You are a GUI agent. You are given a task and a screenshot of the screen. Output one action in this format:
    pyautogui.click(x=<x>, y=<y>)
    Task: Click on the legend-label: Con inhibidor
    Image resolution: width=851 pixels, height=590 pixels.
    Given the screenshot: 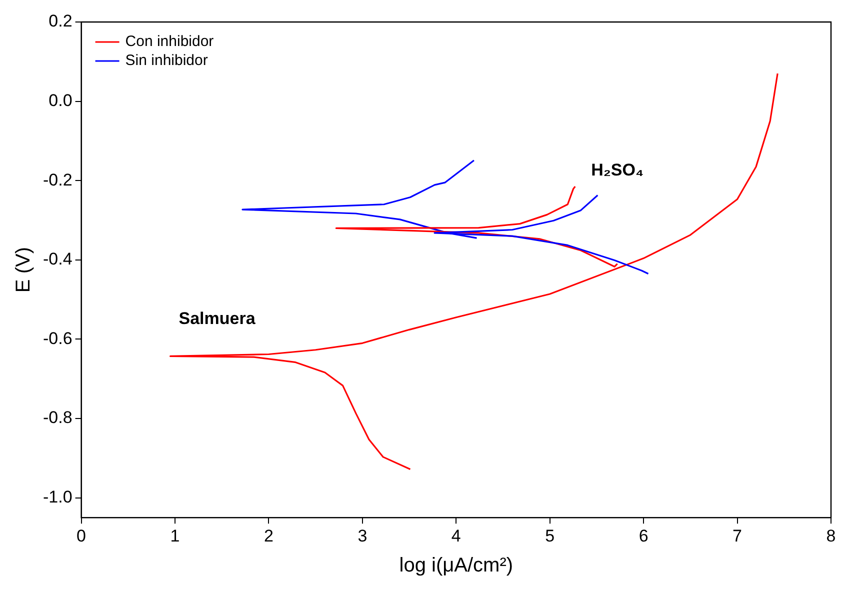 What is the action you would take?
    pyautogui.click(x=169, y=41)
    